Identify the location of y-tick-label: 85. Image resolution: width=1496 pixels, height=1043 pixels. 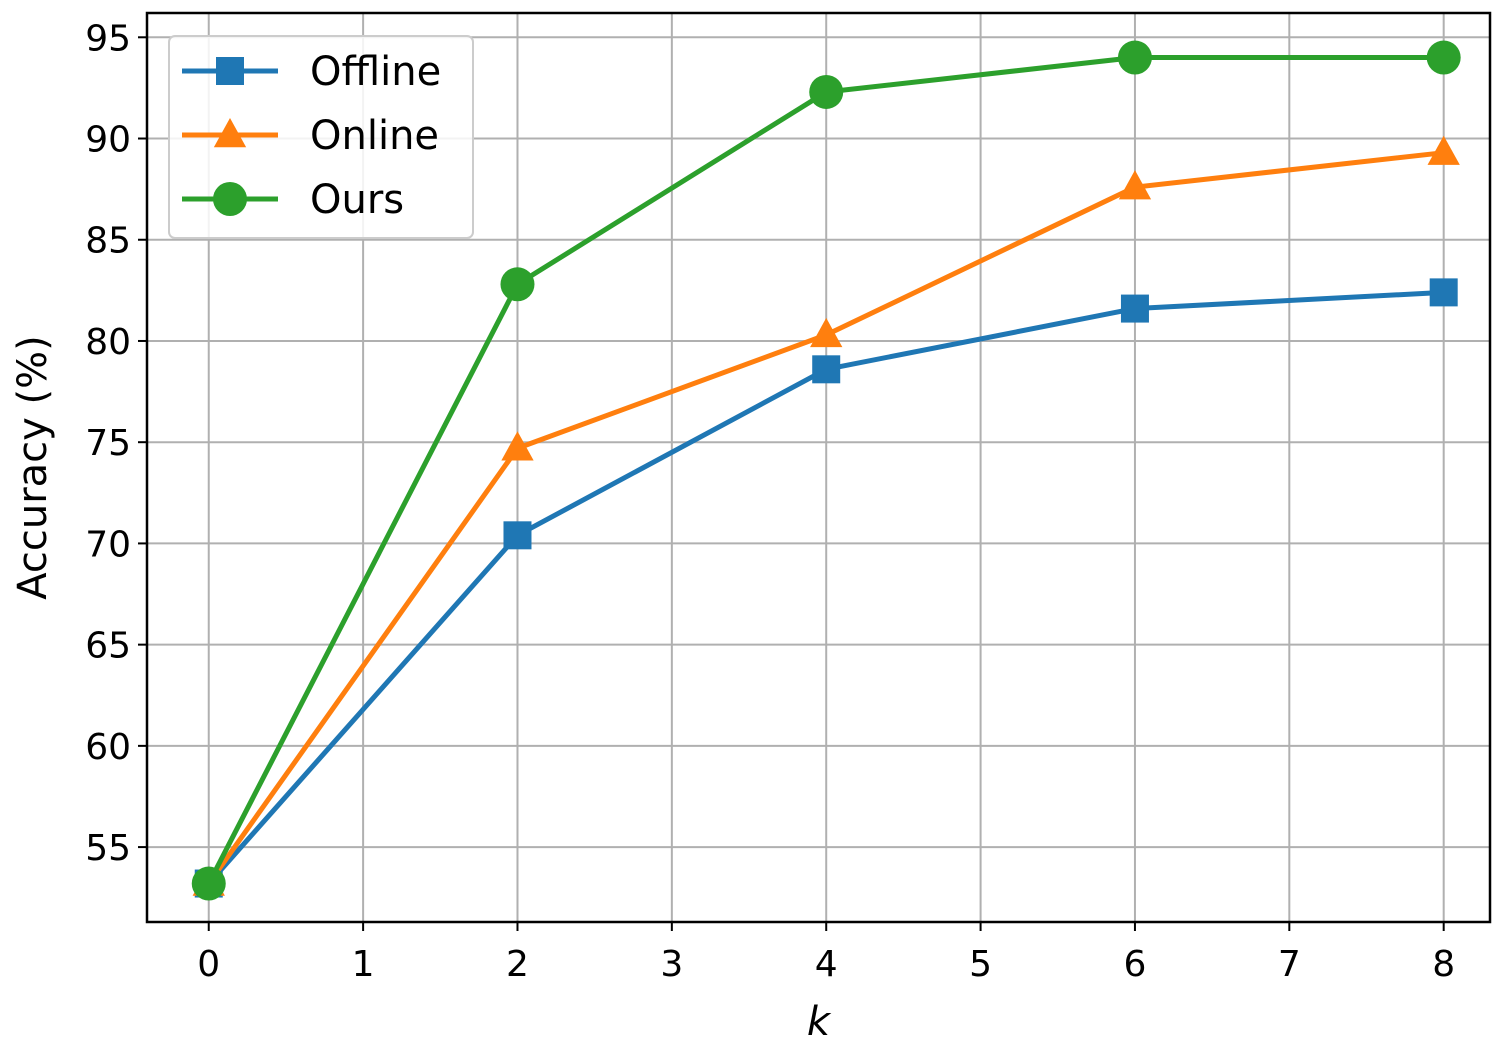
(108, 241).